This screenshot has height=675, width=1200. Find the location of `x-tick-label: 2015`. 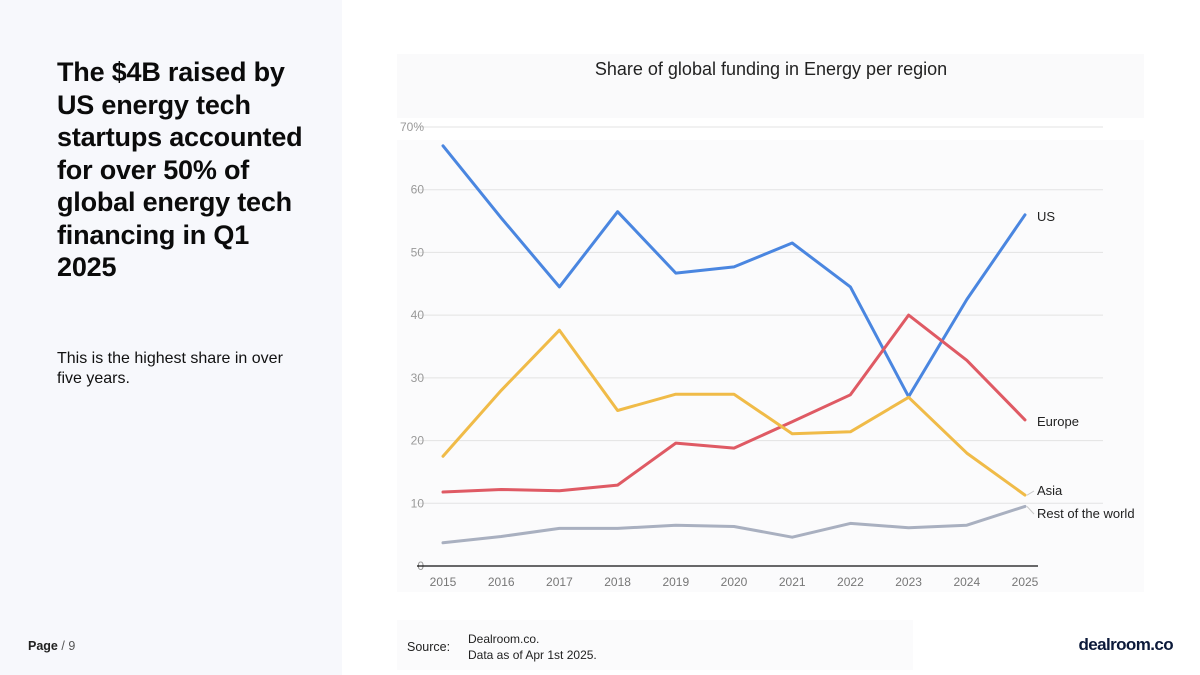

x-tick-label: 2015 is located at coordinates (443, 582).